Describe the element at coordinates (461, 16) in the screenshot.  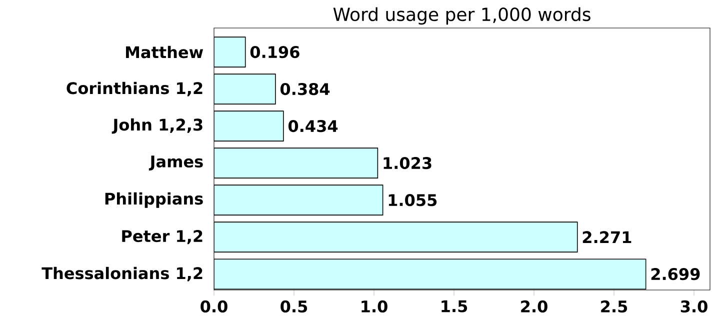
I see `chart-title: Word usage per 1,000 words` at that location.